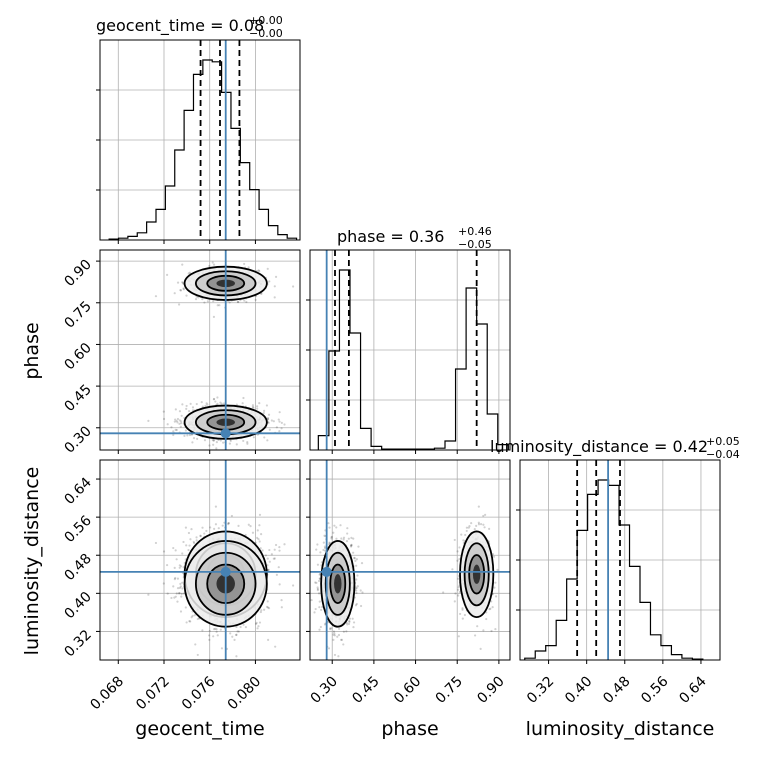 The width and height of the screenshot is (760, 764). I want to click on title-phase: phase = 0.36 +0.46 −0.05, so click(414, 238).